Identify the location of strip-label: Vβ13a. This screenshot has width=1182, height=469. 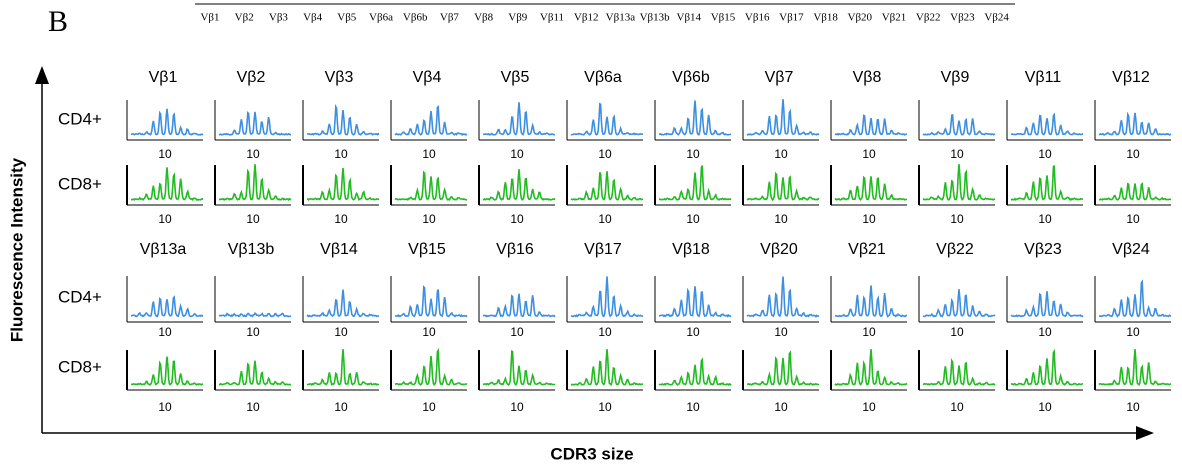
(621, 18).